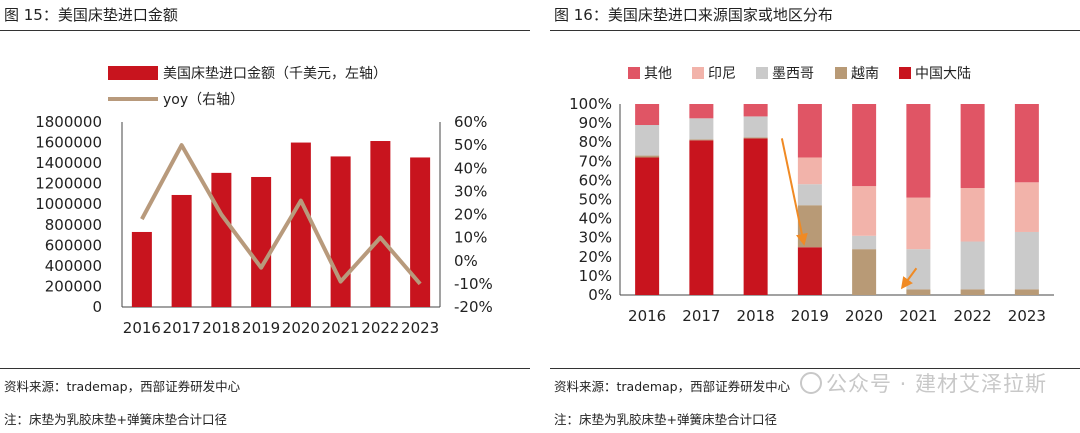 The height and width of the screenshot is (433, 1080). What do you see at coordinates (972, 265) in the screenshot?
I see `bar-segment-mexico-2022` at bounding box center [972, 265].